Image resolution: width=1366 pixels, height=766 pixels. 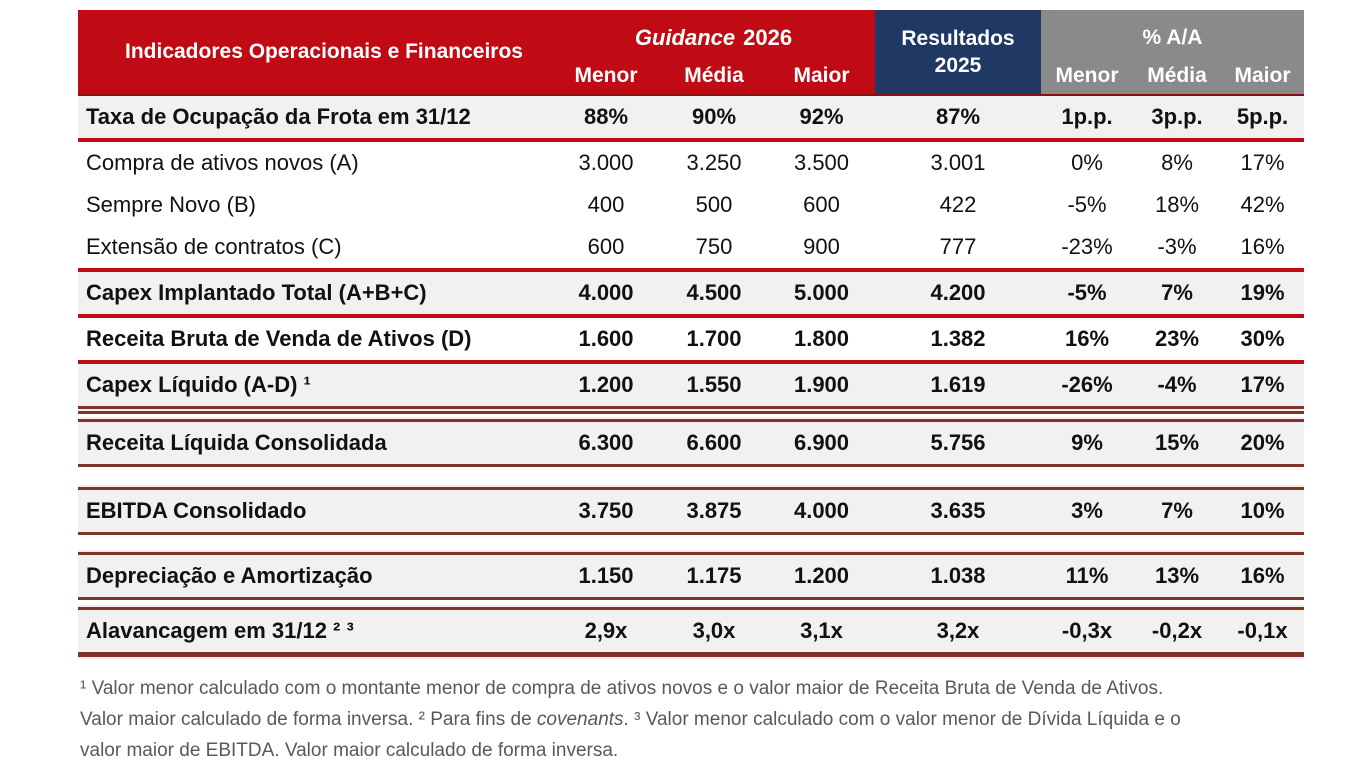 I want to click on header-resultados-line2: 2025, so click(x=958, y=65).